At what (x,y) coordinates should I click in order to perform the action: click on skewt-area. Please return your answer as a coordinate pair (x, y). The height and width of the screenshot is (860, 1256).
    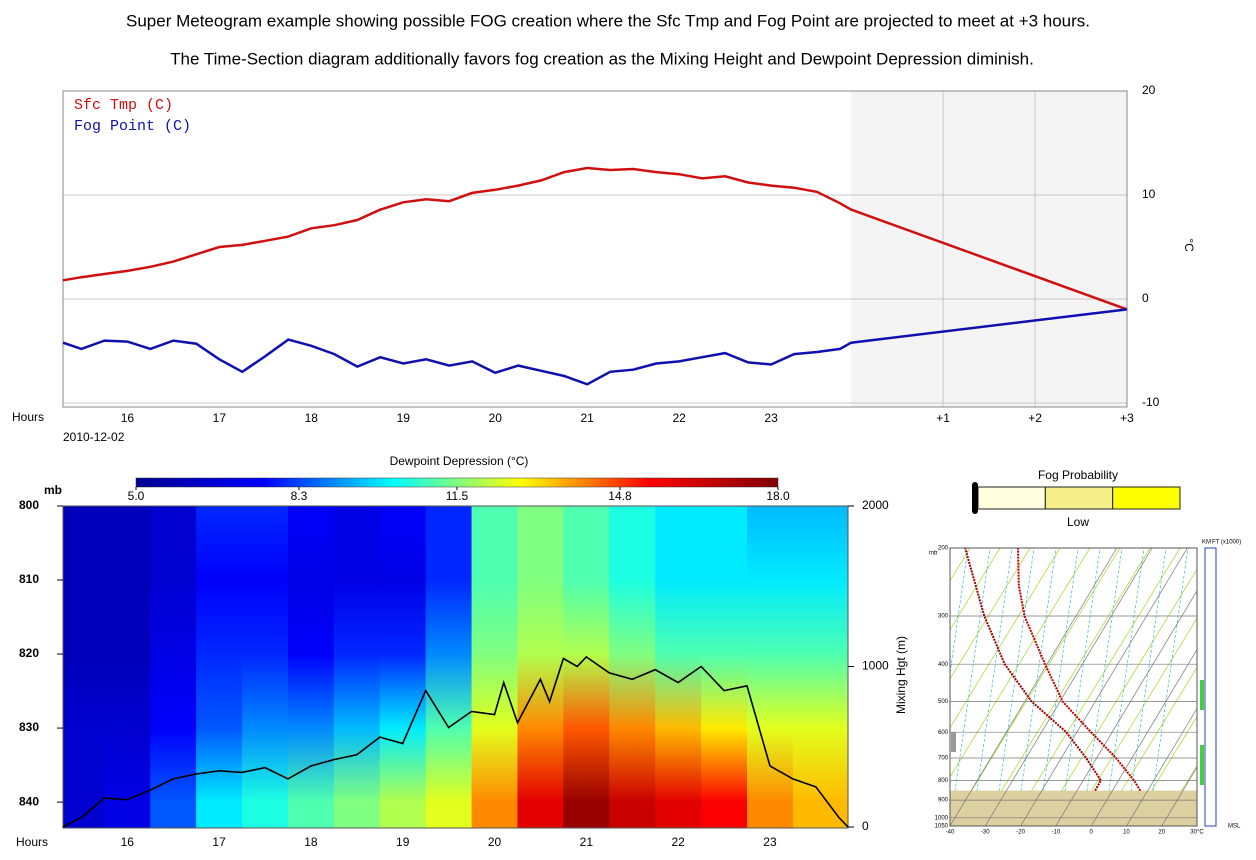
    Looking at the image, I should click on (1073, 687).